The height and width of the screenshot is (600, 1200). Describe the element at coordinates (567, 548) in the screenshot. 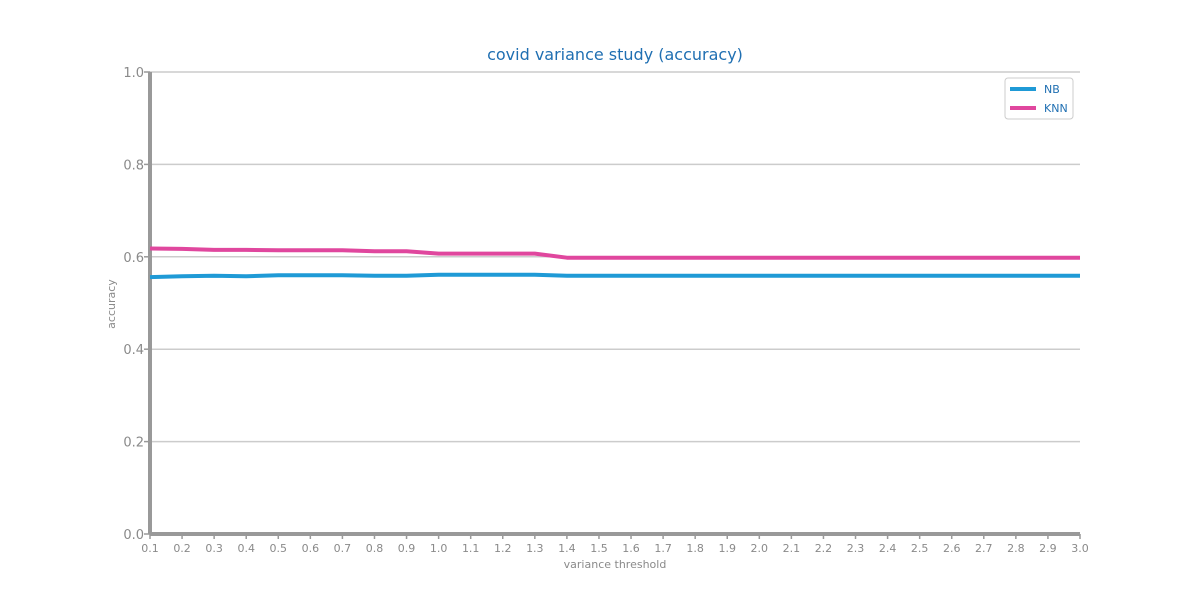

I see `x-tick-label: 1.4` at that location.